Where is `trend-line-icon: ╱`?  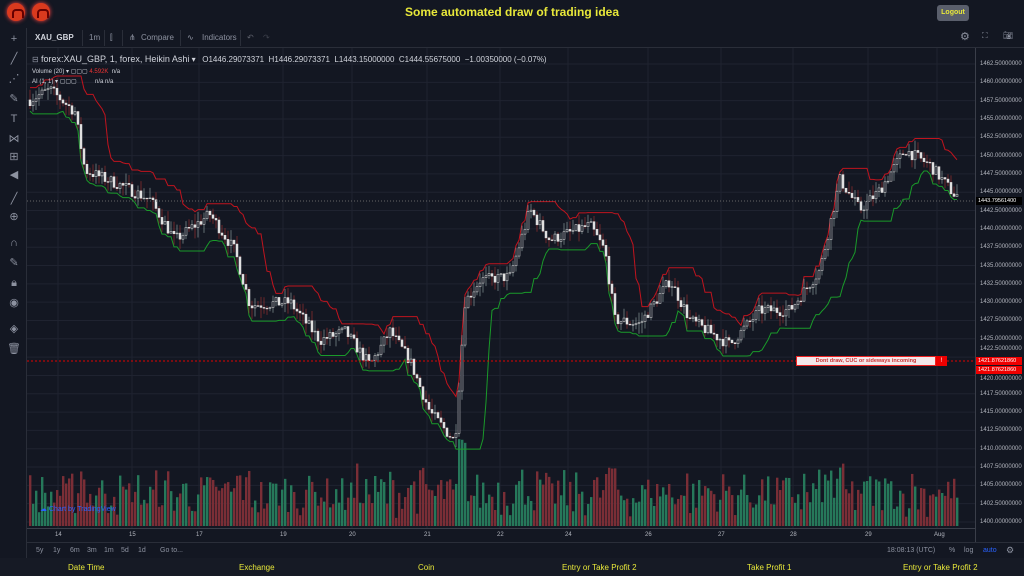
trend-line-icon: ╱ is located at coordinates (14, 59).